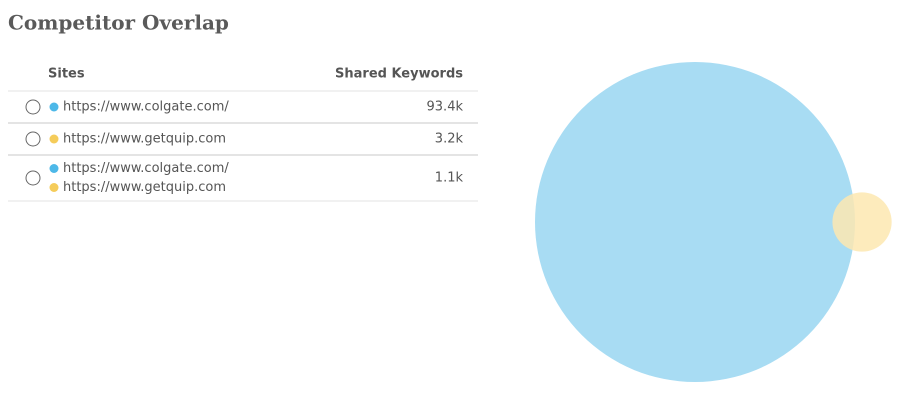 This screenshot has height=411, width=904. I want to click on shared-keywords: 93.4k, so click(445, 107).